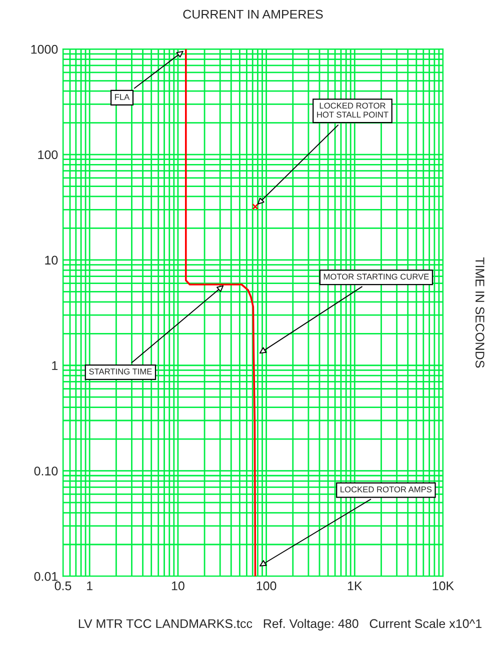 The width and height of the screenshot is (500, 646). What do you see at coordinates (253, 14) in the screenshot?
I see `chart-title: CURRENT IN AMPERES` at bounding box center [253, 14].